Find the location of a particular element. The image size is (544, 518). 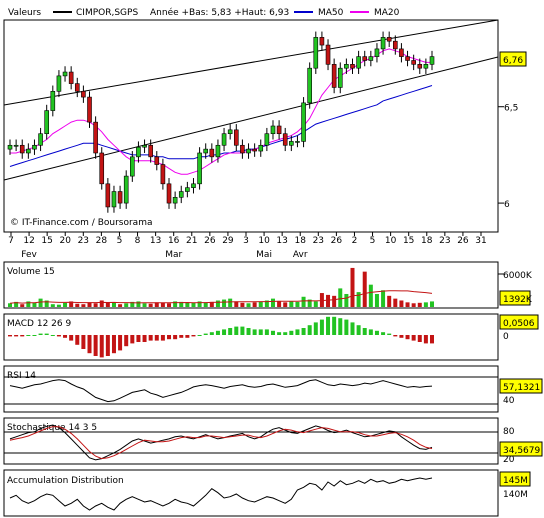

accumulation-panel: Accumulation Distribution 145M 140M is located at coordinates (267, 493).